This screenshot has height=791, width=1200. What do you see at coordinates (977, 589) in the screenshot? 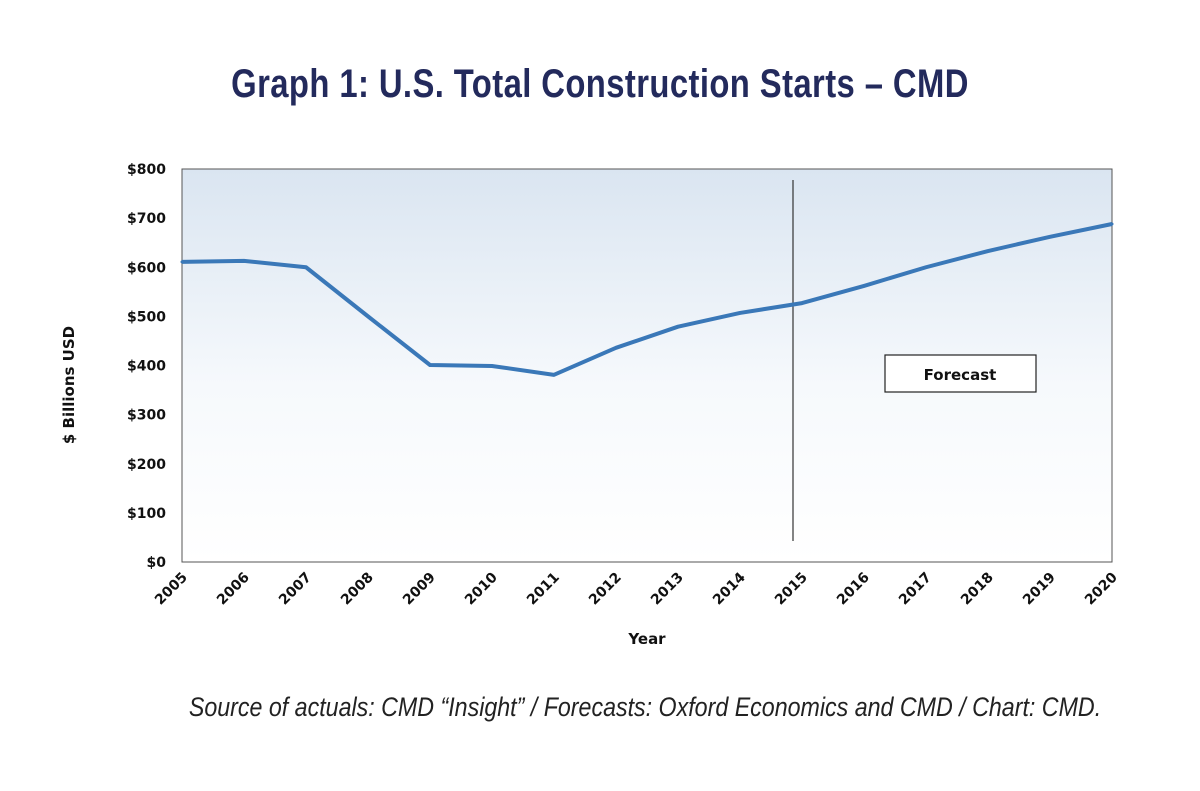
I see `x-tick-label: 2018` at bounding box center [977, 589].